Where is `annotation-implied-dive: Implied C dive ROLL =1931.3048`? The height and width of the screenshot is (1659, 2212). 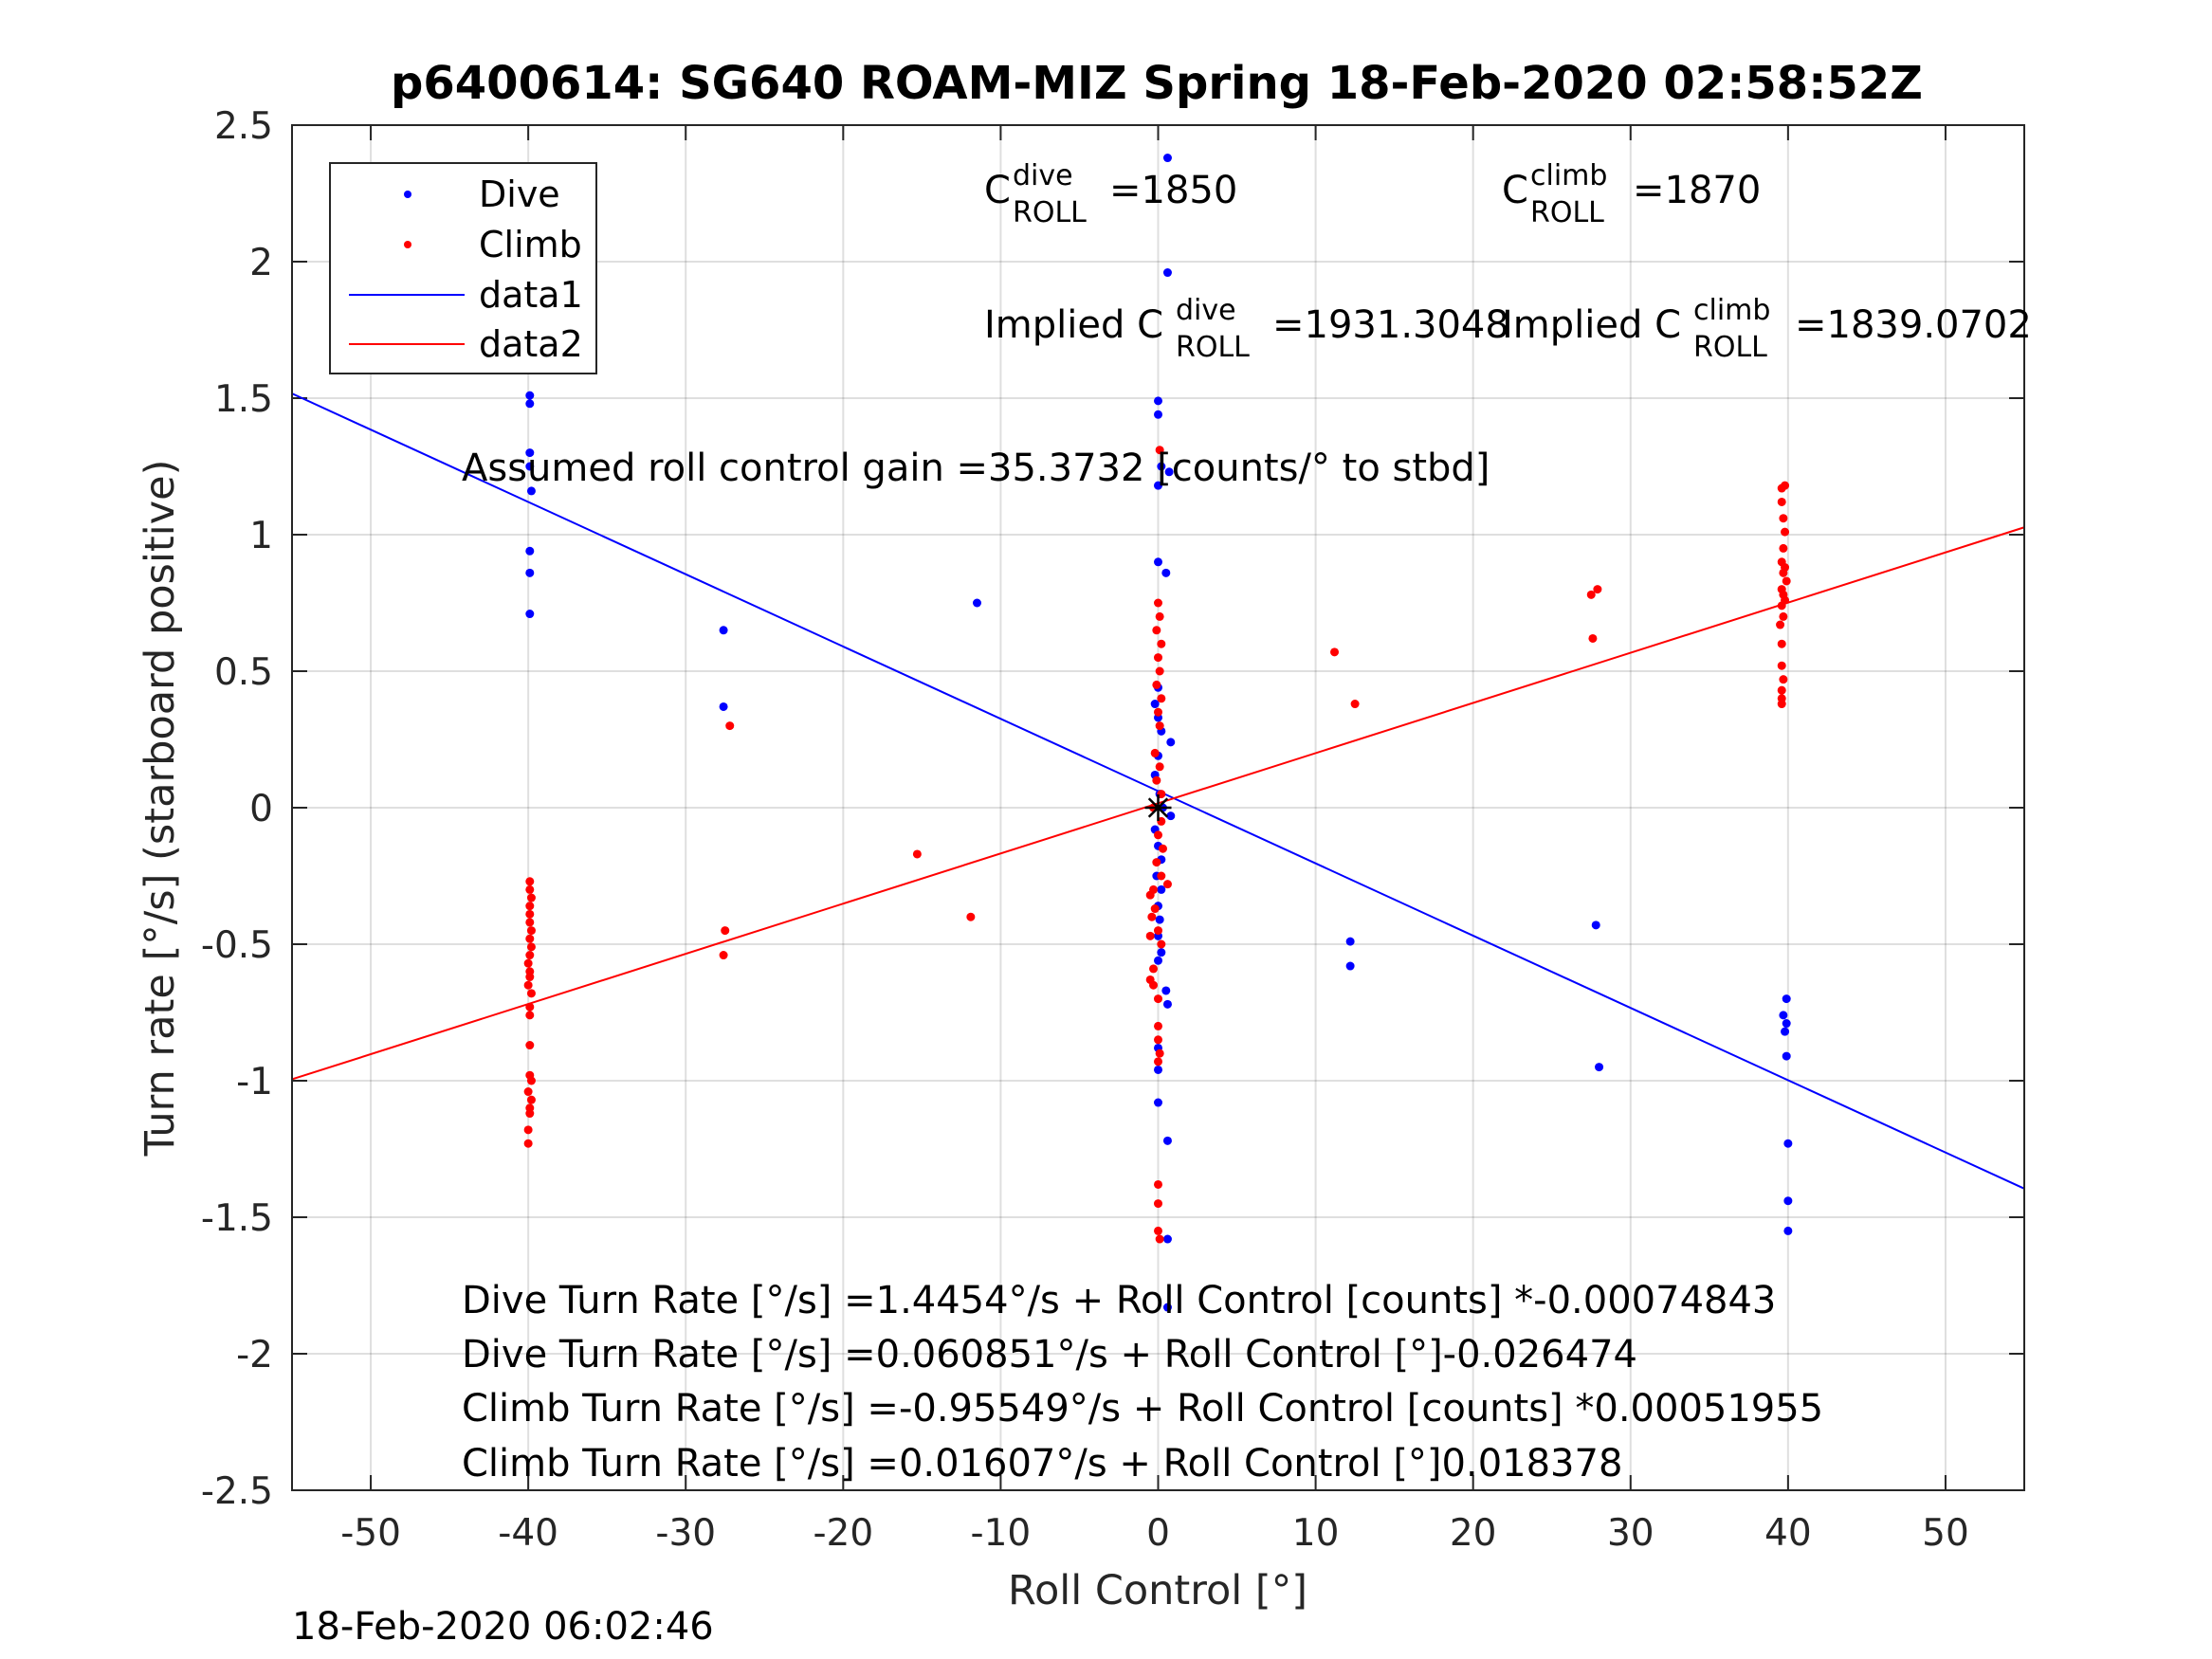
annotation-implied-dive: Implied C dive ROLL =1931.3048 is located at coordinates (1246, 329).